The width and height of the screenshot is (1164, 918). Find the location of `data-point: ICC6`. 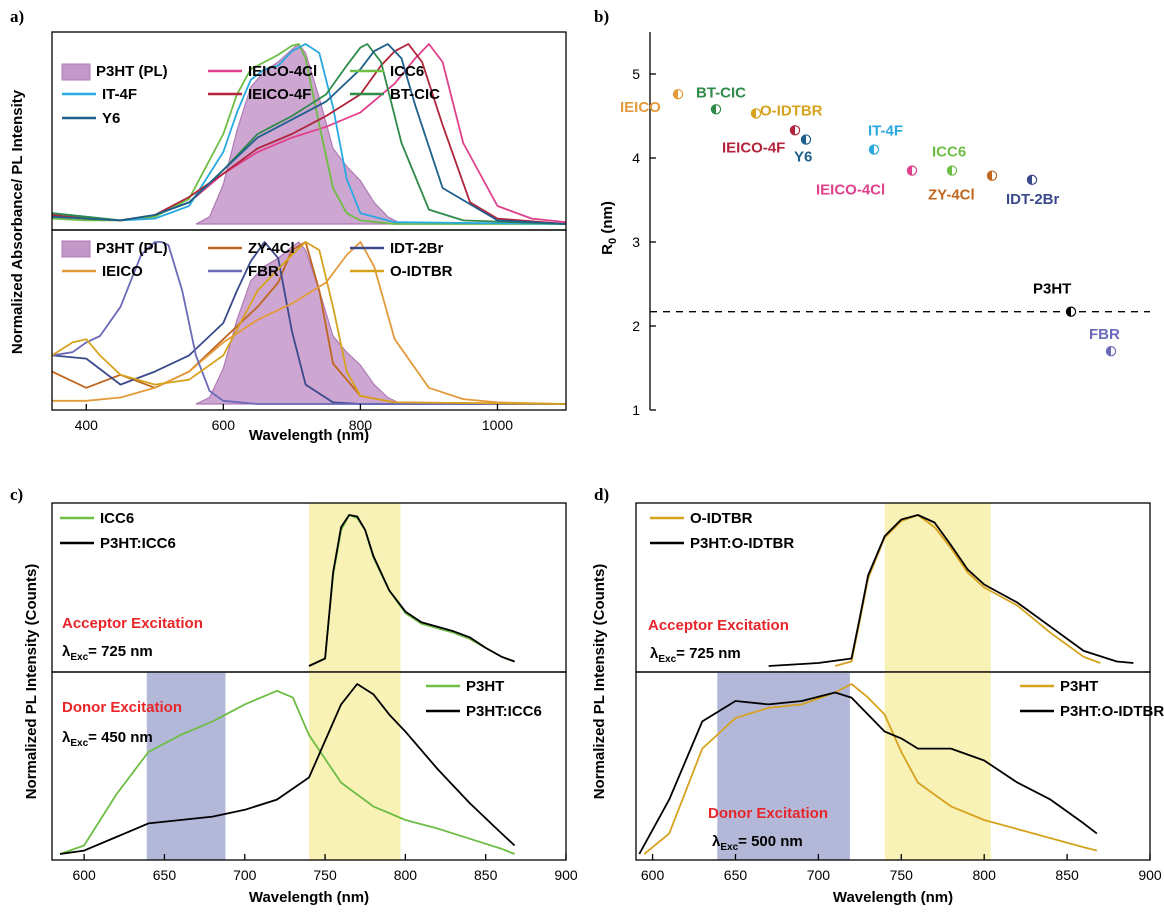

data-point: ICC6 is located at coordinates (949, 160).